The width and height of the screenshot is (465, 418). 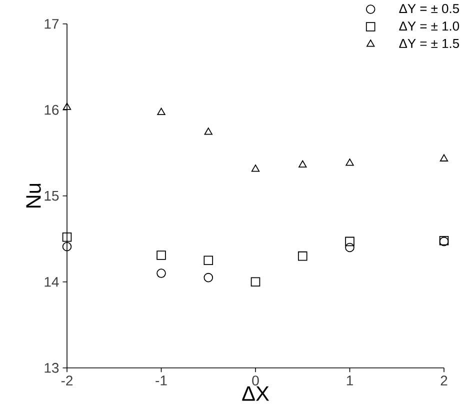 What do you see at coordinates (429, 26) in the screenshot?
I see `legend-label: ΔY = ± 1.0` at bounding box center [429, 26].